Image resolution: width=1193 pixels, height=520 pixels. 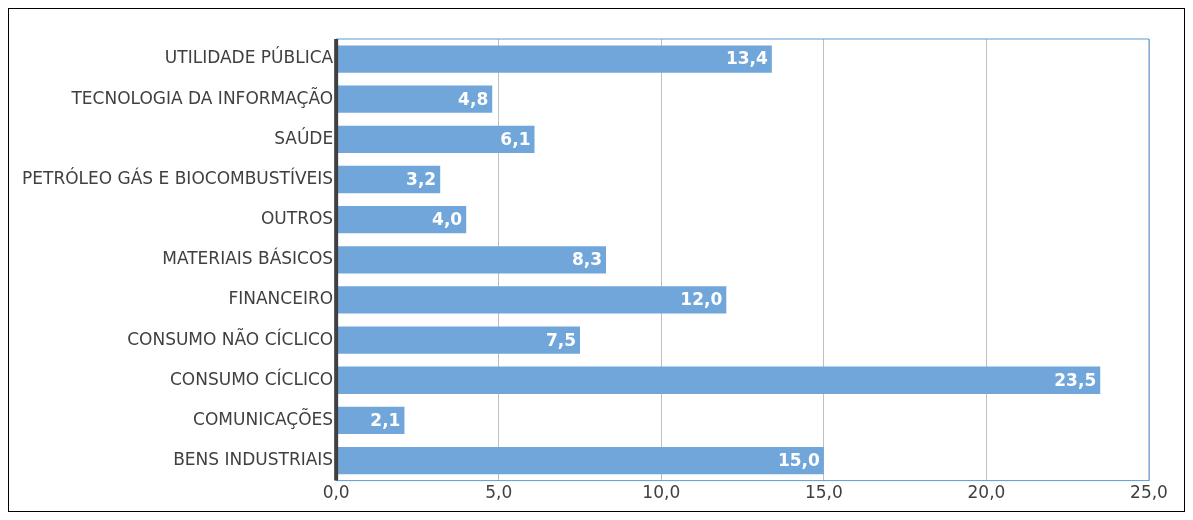 What do you see at coordinates (263, 418) in the screenshot?
I see `y-tick-label: COMUNICAÇÕES` at bounding box center [263, 418].